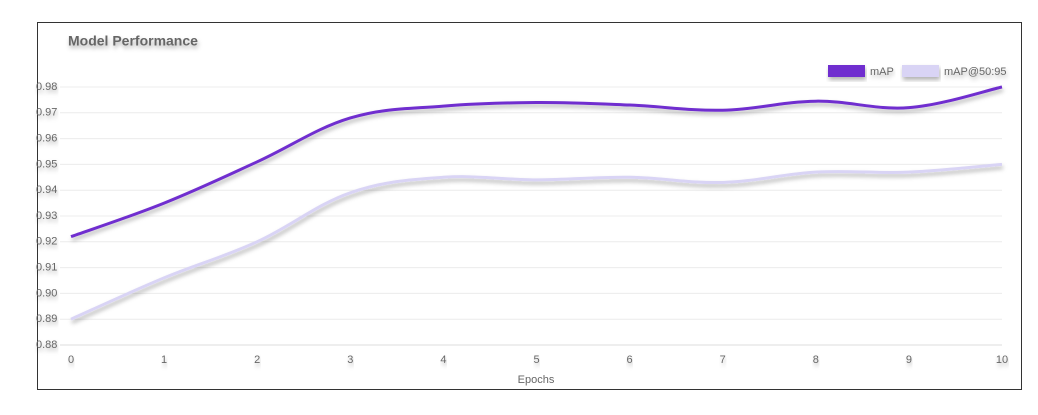 This screenshot has width=1038, height=415. I want to click on x-tick-label: 4, so click(443, 360).